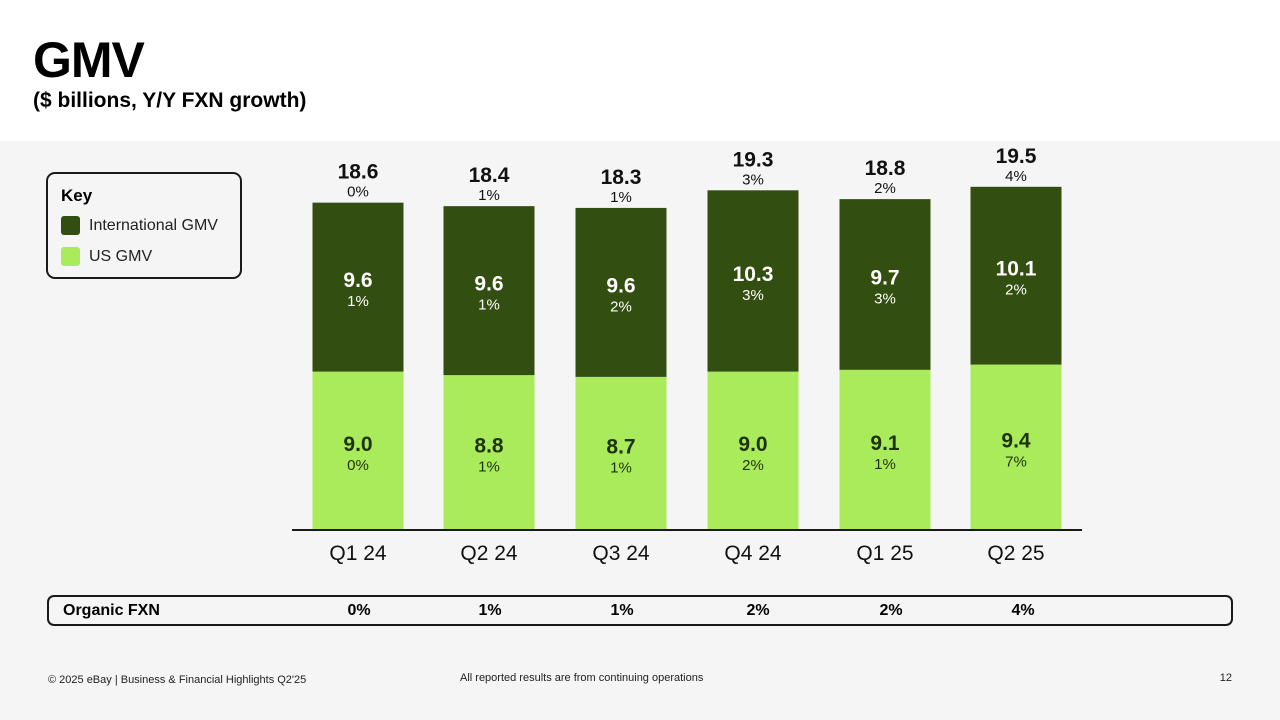 The width and height of the screenshot is (1280, 720). Describe the element at coordinates (359, 610) in the screenshot. I see `organic-fxn-value: 0%` at that location.